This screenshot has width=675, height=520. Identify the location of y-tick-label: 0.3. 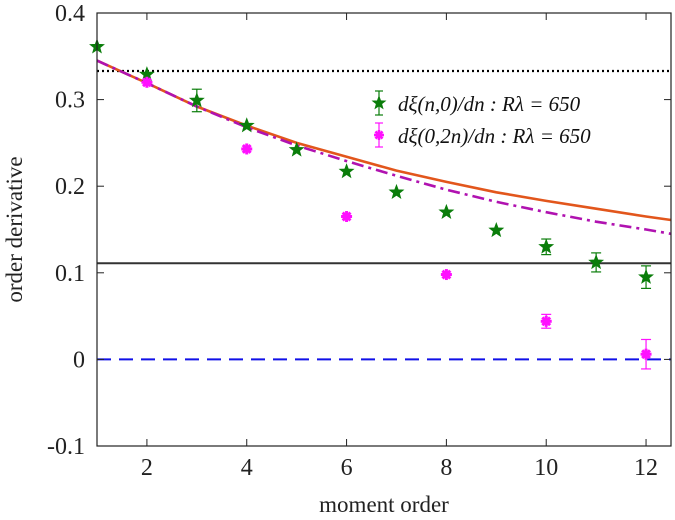
(70, 101).